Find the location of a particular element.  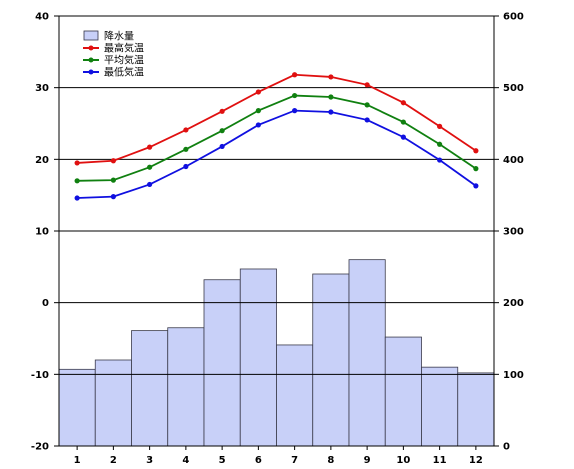

left-tick-label-10: 10 is located at coordinates (42, 232).